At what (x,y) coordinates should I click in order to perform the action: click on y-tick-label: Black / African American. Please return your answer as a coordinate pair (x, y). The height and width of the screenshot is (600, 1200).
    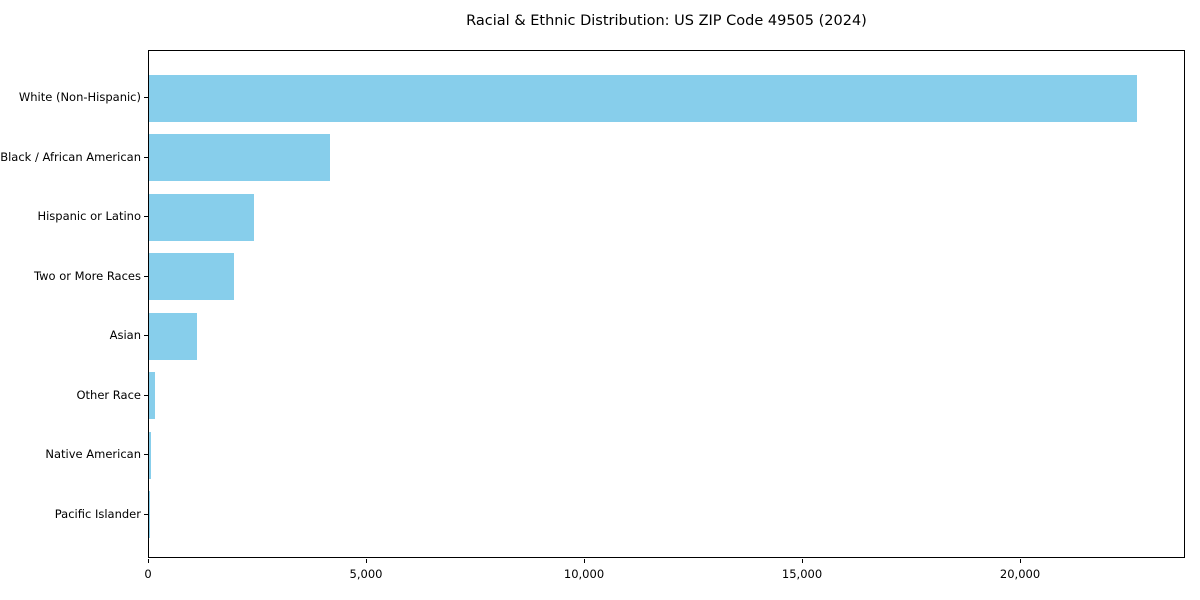
    Looking at the image, I should click on (70, 156).